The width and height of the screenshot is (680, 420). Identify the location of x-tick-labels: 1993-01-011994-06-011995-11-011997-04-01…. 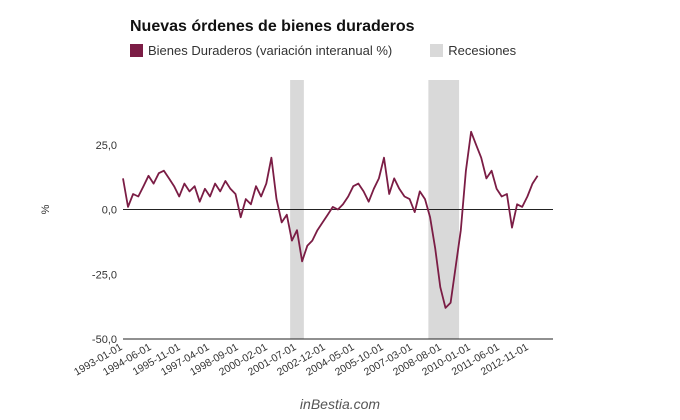
(301, 359).